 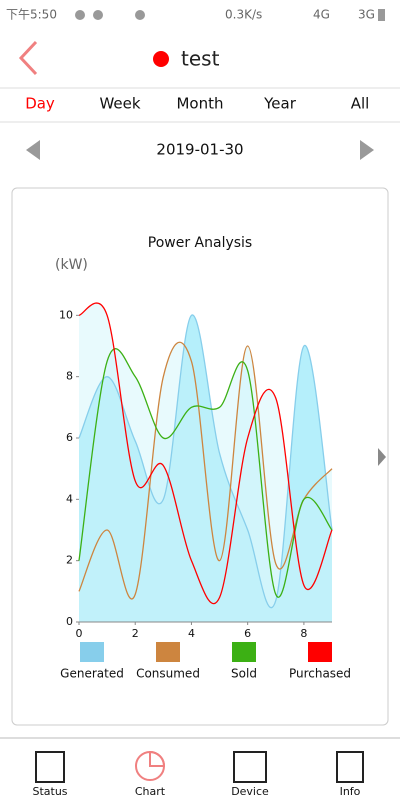 I want to click on prev-date, so click(x=33, y=150).